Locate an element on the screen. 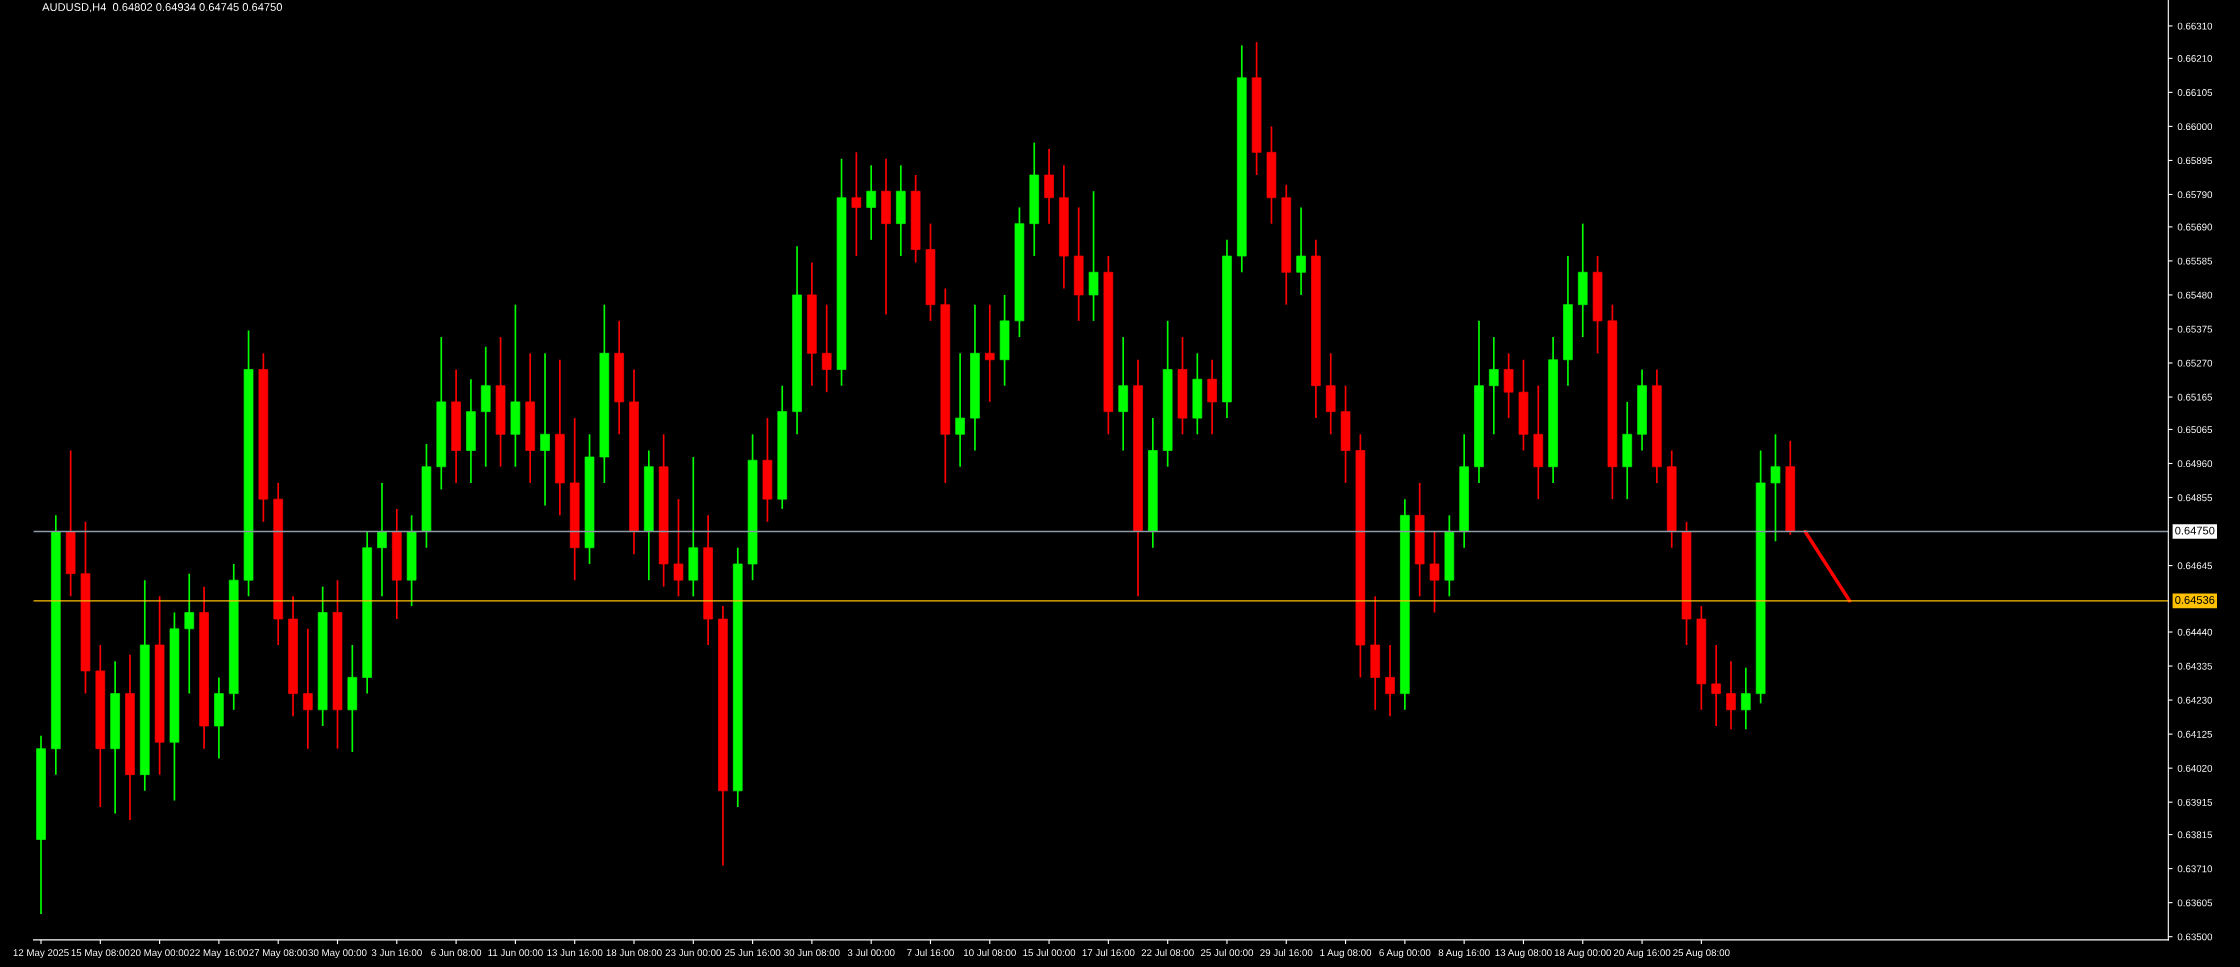 The height and width of the screenshot is (967, 2240). x-tick-label: 6 Aug 00:00 is located at coordinates (1405, 954).